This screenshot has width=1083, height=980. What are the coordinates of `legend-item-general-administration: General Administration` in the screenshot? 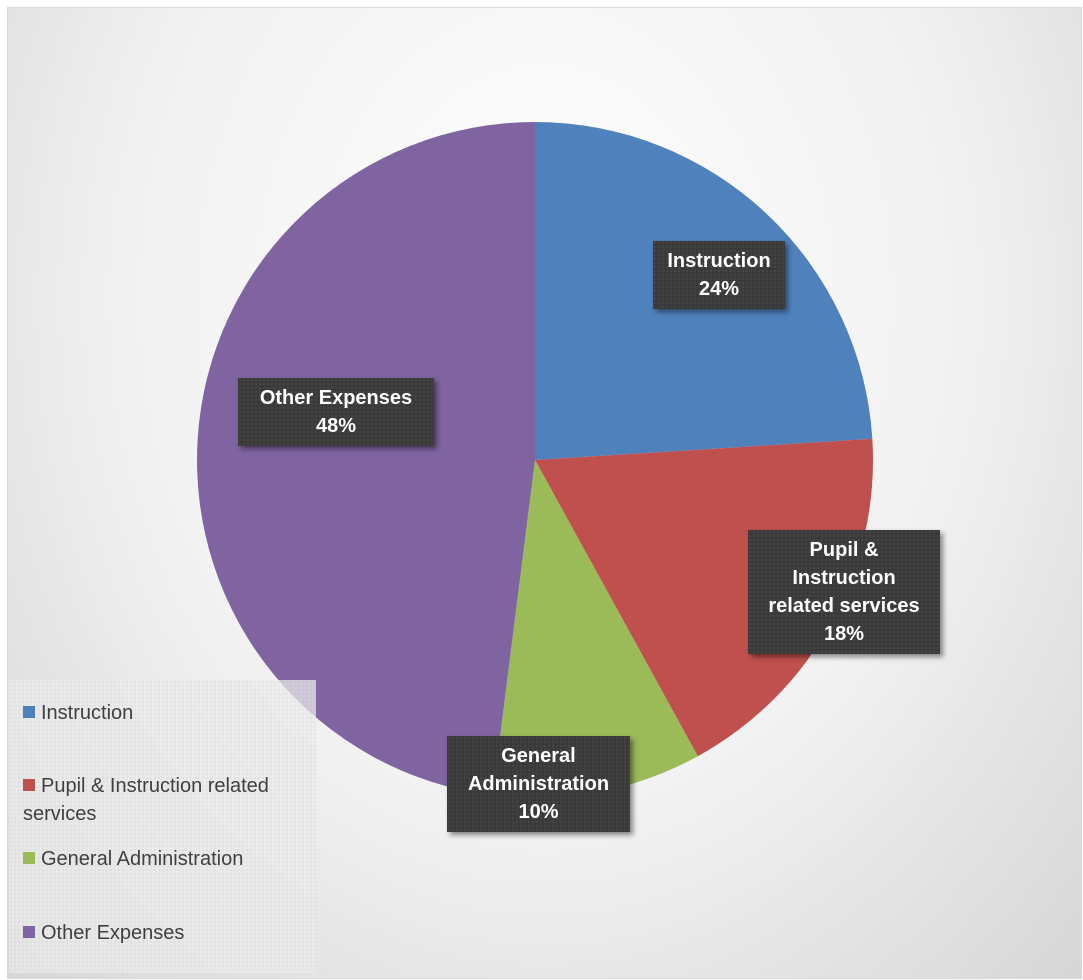 It's located at (168, 859).